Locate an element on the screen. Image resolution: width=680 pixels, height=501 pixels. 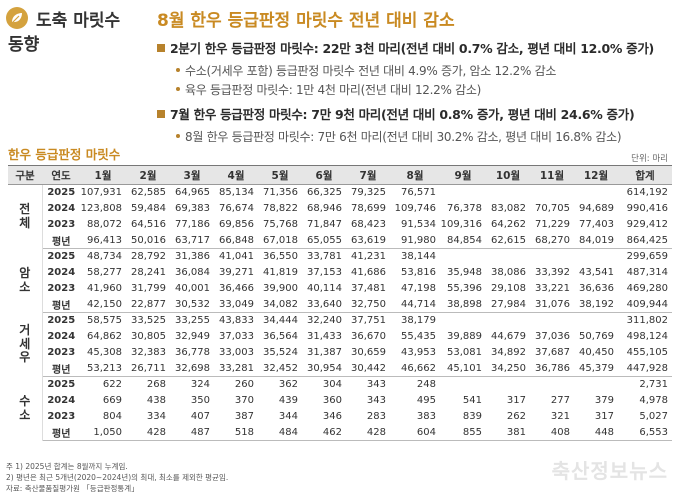
value-cell: 58,277 is located at coordinates (104, 272).